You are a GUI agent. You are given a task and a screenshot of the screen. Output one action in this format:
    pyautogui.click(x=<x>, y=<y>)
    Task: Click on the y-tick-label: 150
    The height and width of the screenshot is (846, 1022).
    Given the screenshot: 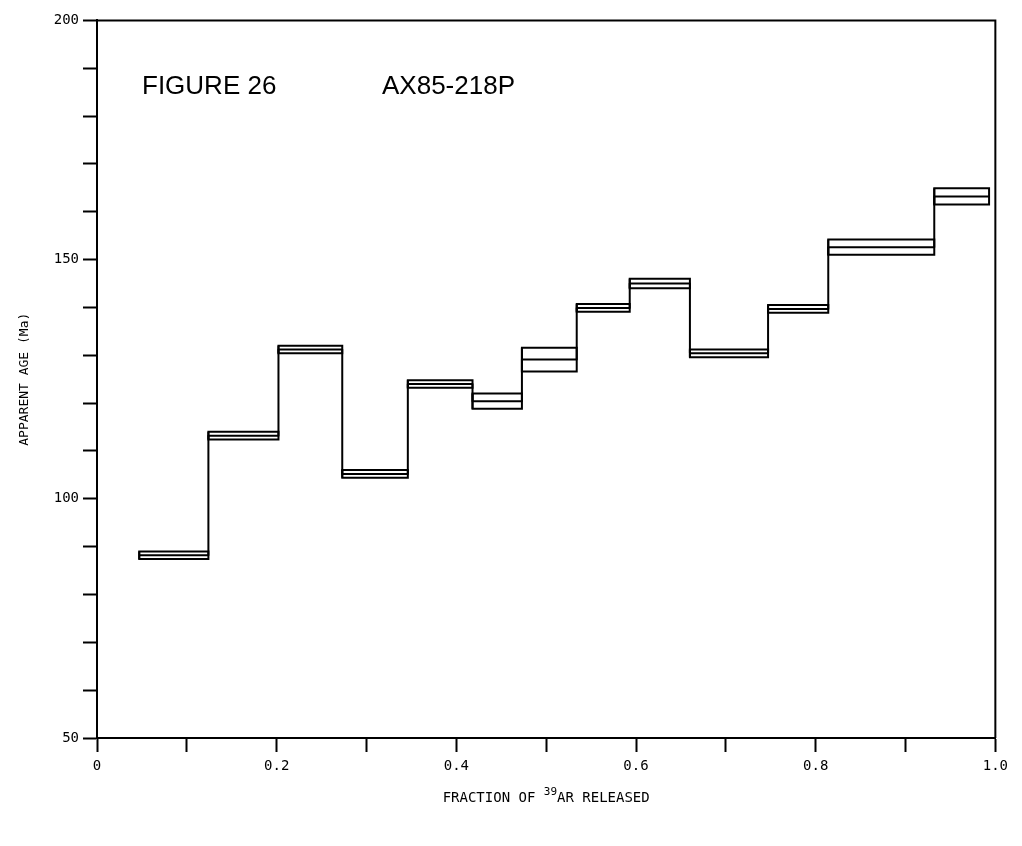 What is the action you would take?
    pyautogui.click(x=66, y=258)
    